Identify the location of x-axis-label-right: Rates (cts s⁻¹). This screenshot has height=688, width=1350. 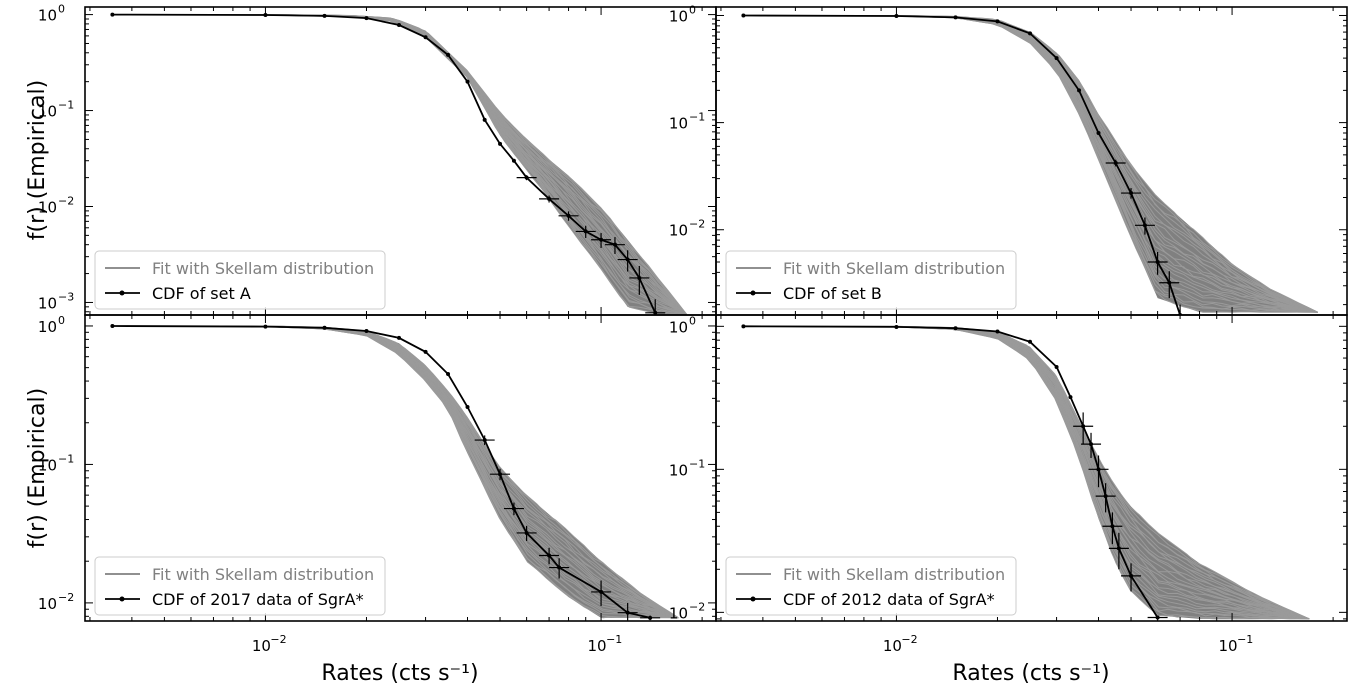
(1030, 673).